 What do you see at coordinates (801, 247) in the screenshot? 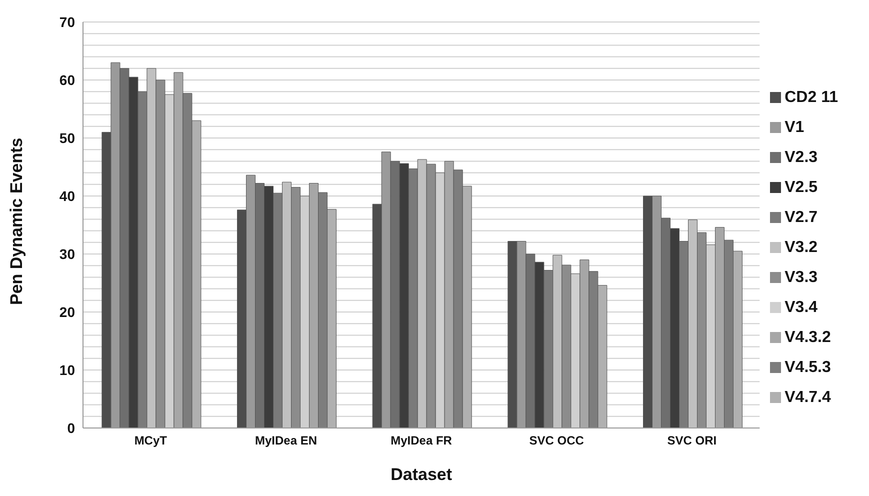
I see `legend-label: V3.2` at bounding box center [801, 247].